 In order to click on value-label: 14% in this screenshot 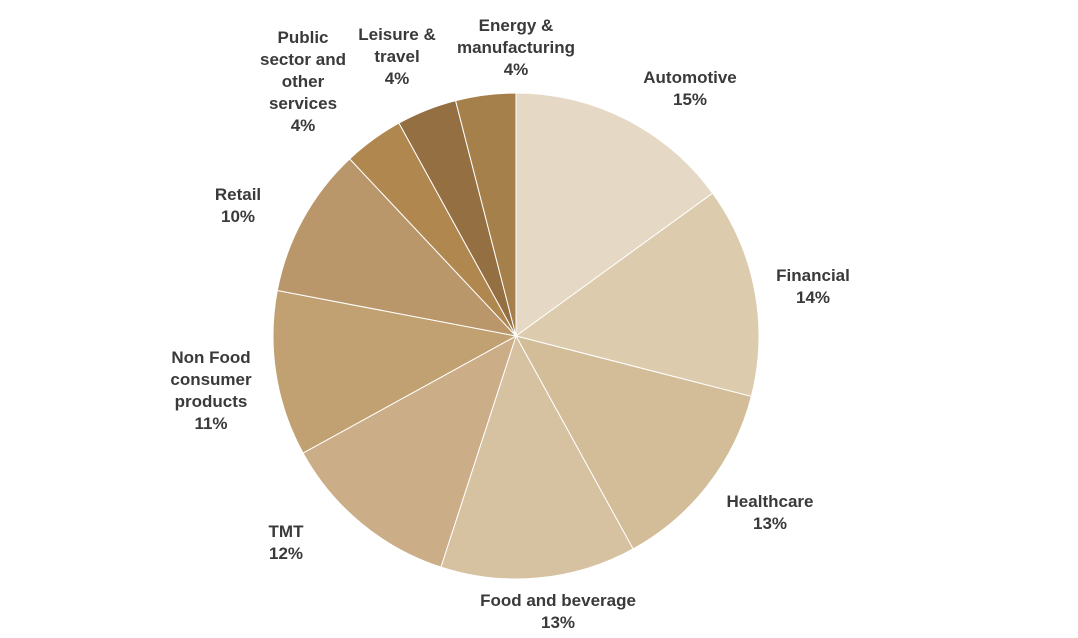, I will do `click(813, 297)`.